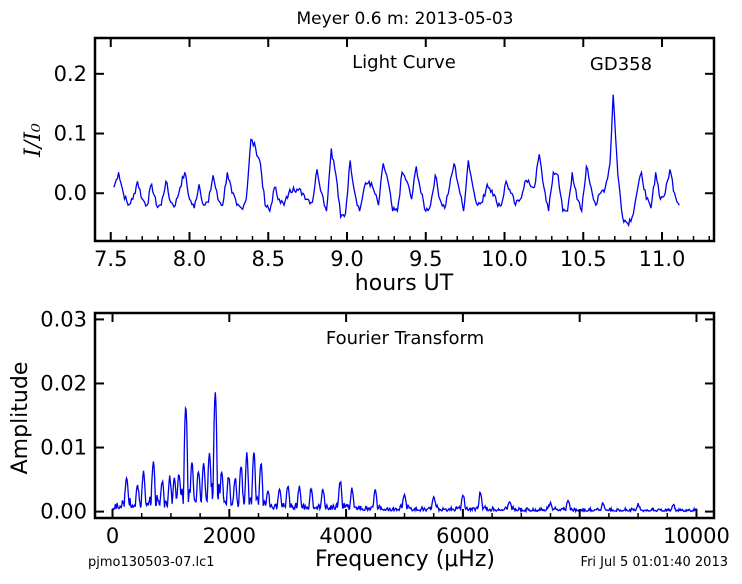 This screenshot has height=584, width=742. Describe the element at coordinates (425, 259) in the screenshot. I see `0-xtick-label: 9.5` at that location.